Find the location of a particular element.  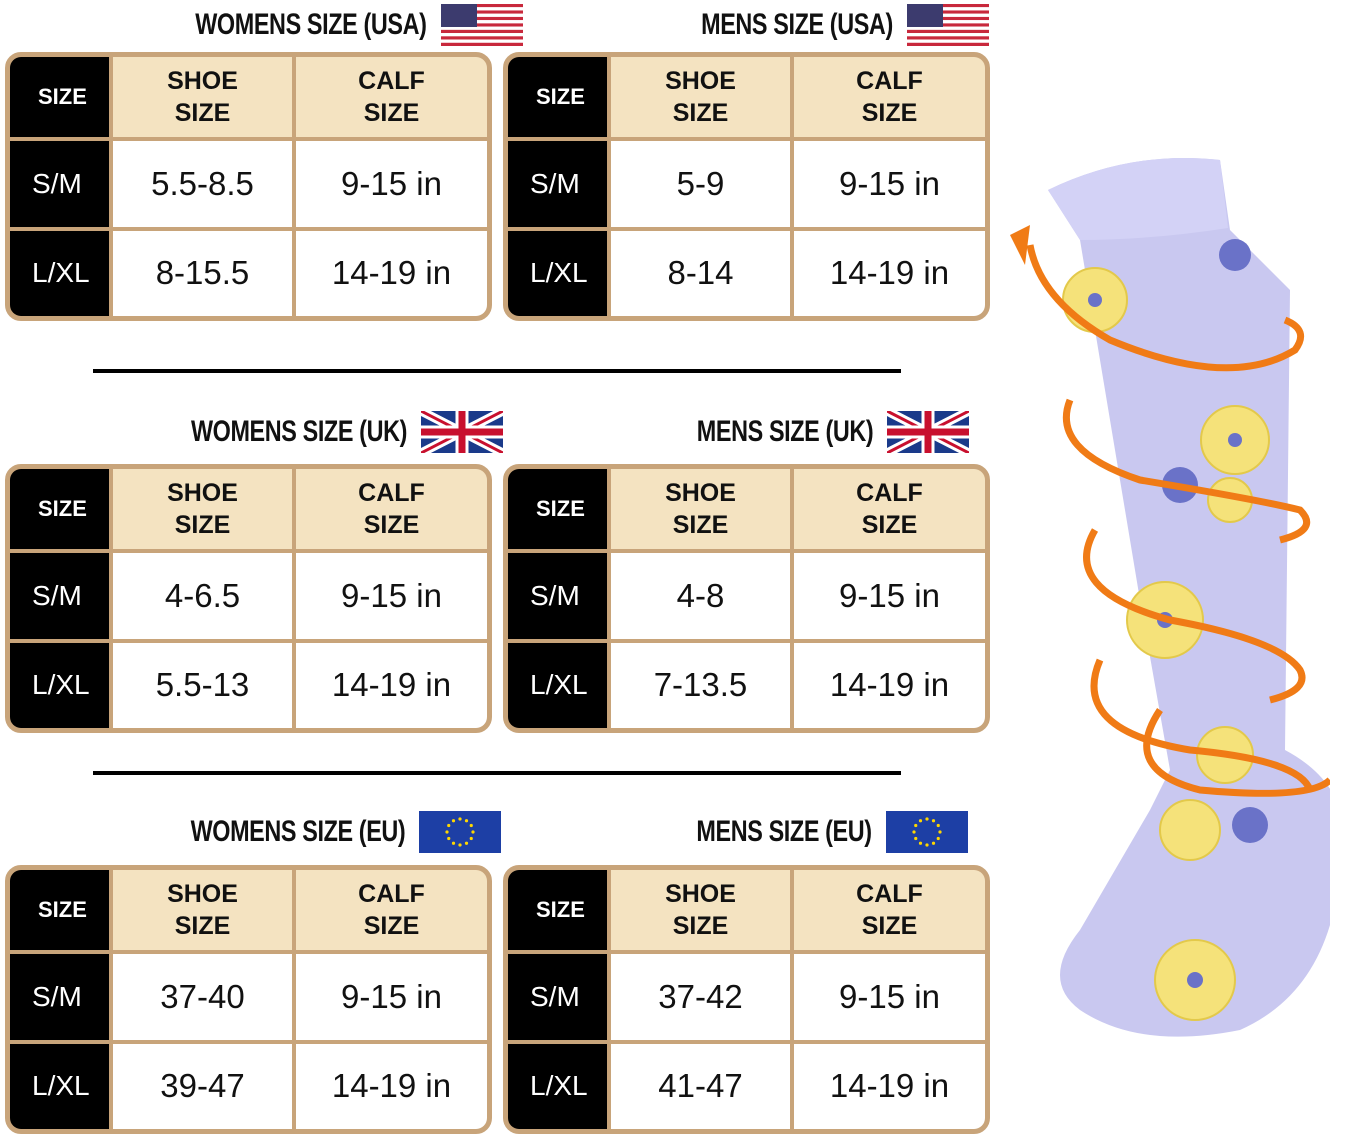

table-title: MENS SIZE (USA) is located at coordinates (818, 25).